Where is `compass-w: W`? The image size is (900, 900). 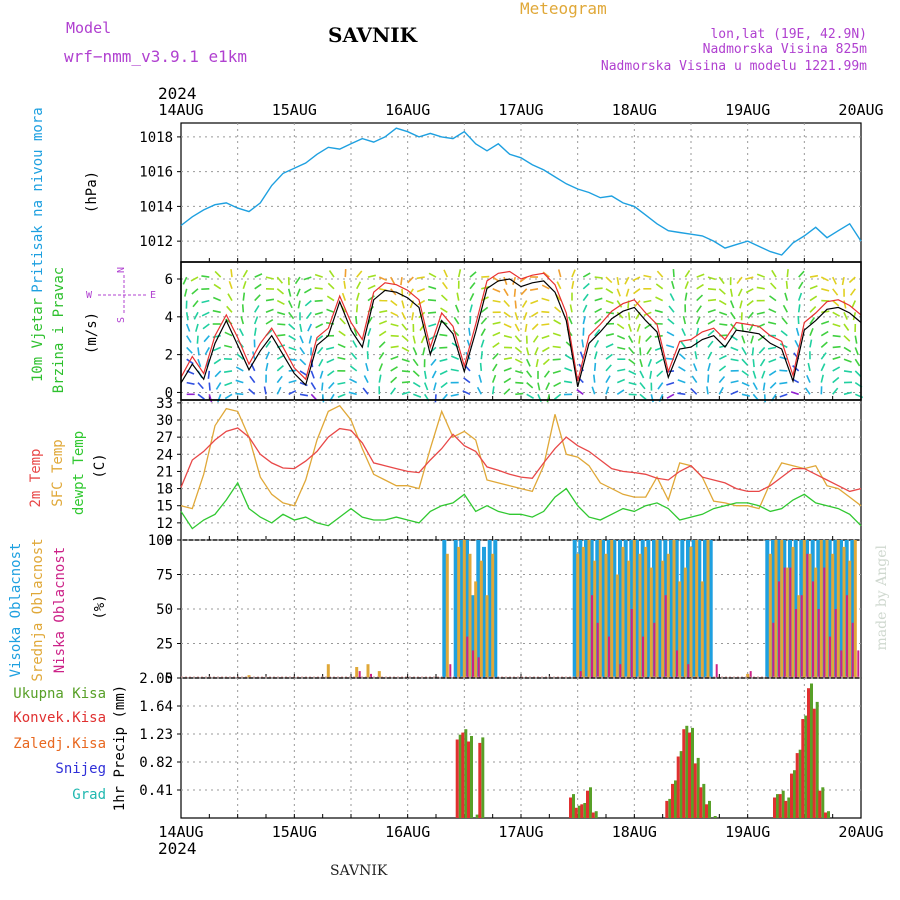 compass-w: W is located at coordinates (89, 295).